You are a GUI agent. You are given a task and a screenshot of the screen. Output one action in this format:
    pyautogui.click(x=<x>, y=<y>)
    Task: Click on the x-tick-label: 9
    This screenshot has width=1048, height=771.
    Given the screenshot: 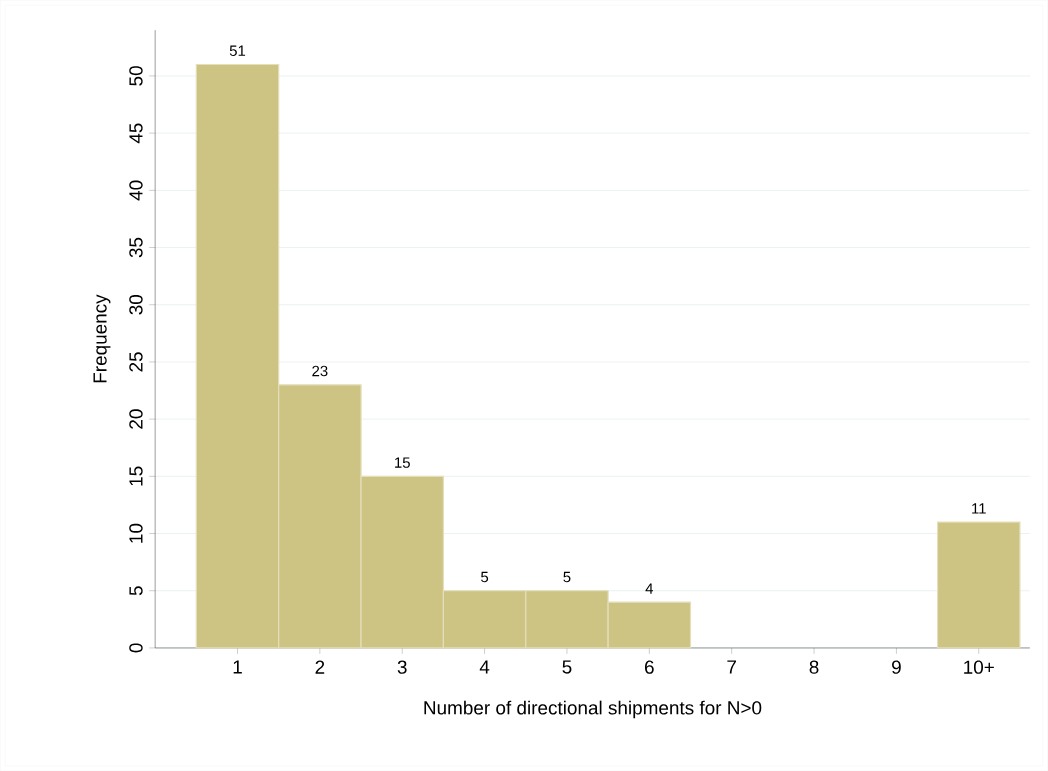 What is the action you would take?
    pyautogui.click(x=896, y=667)
    